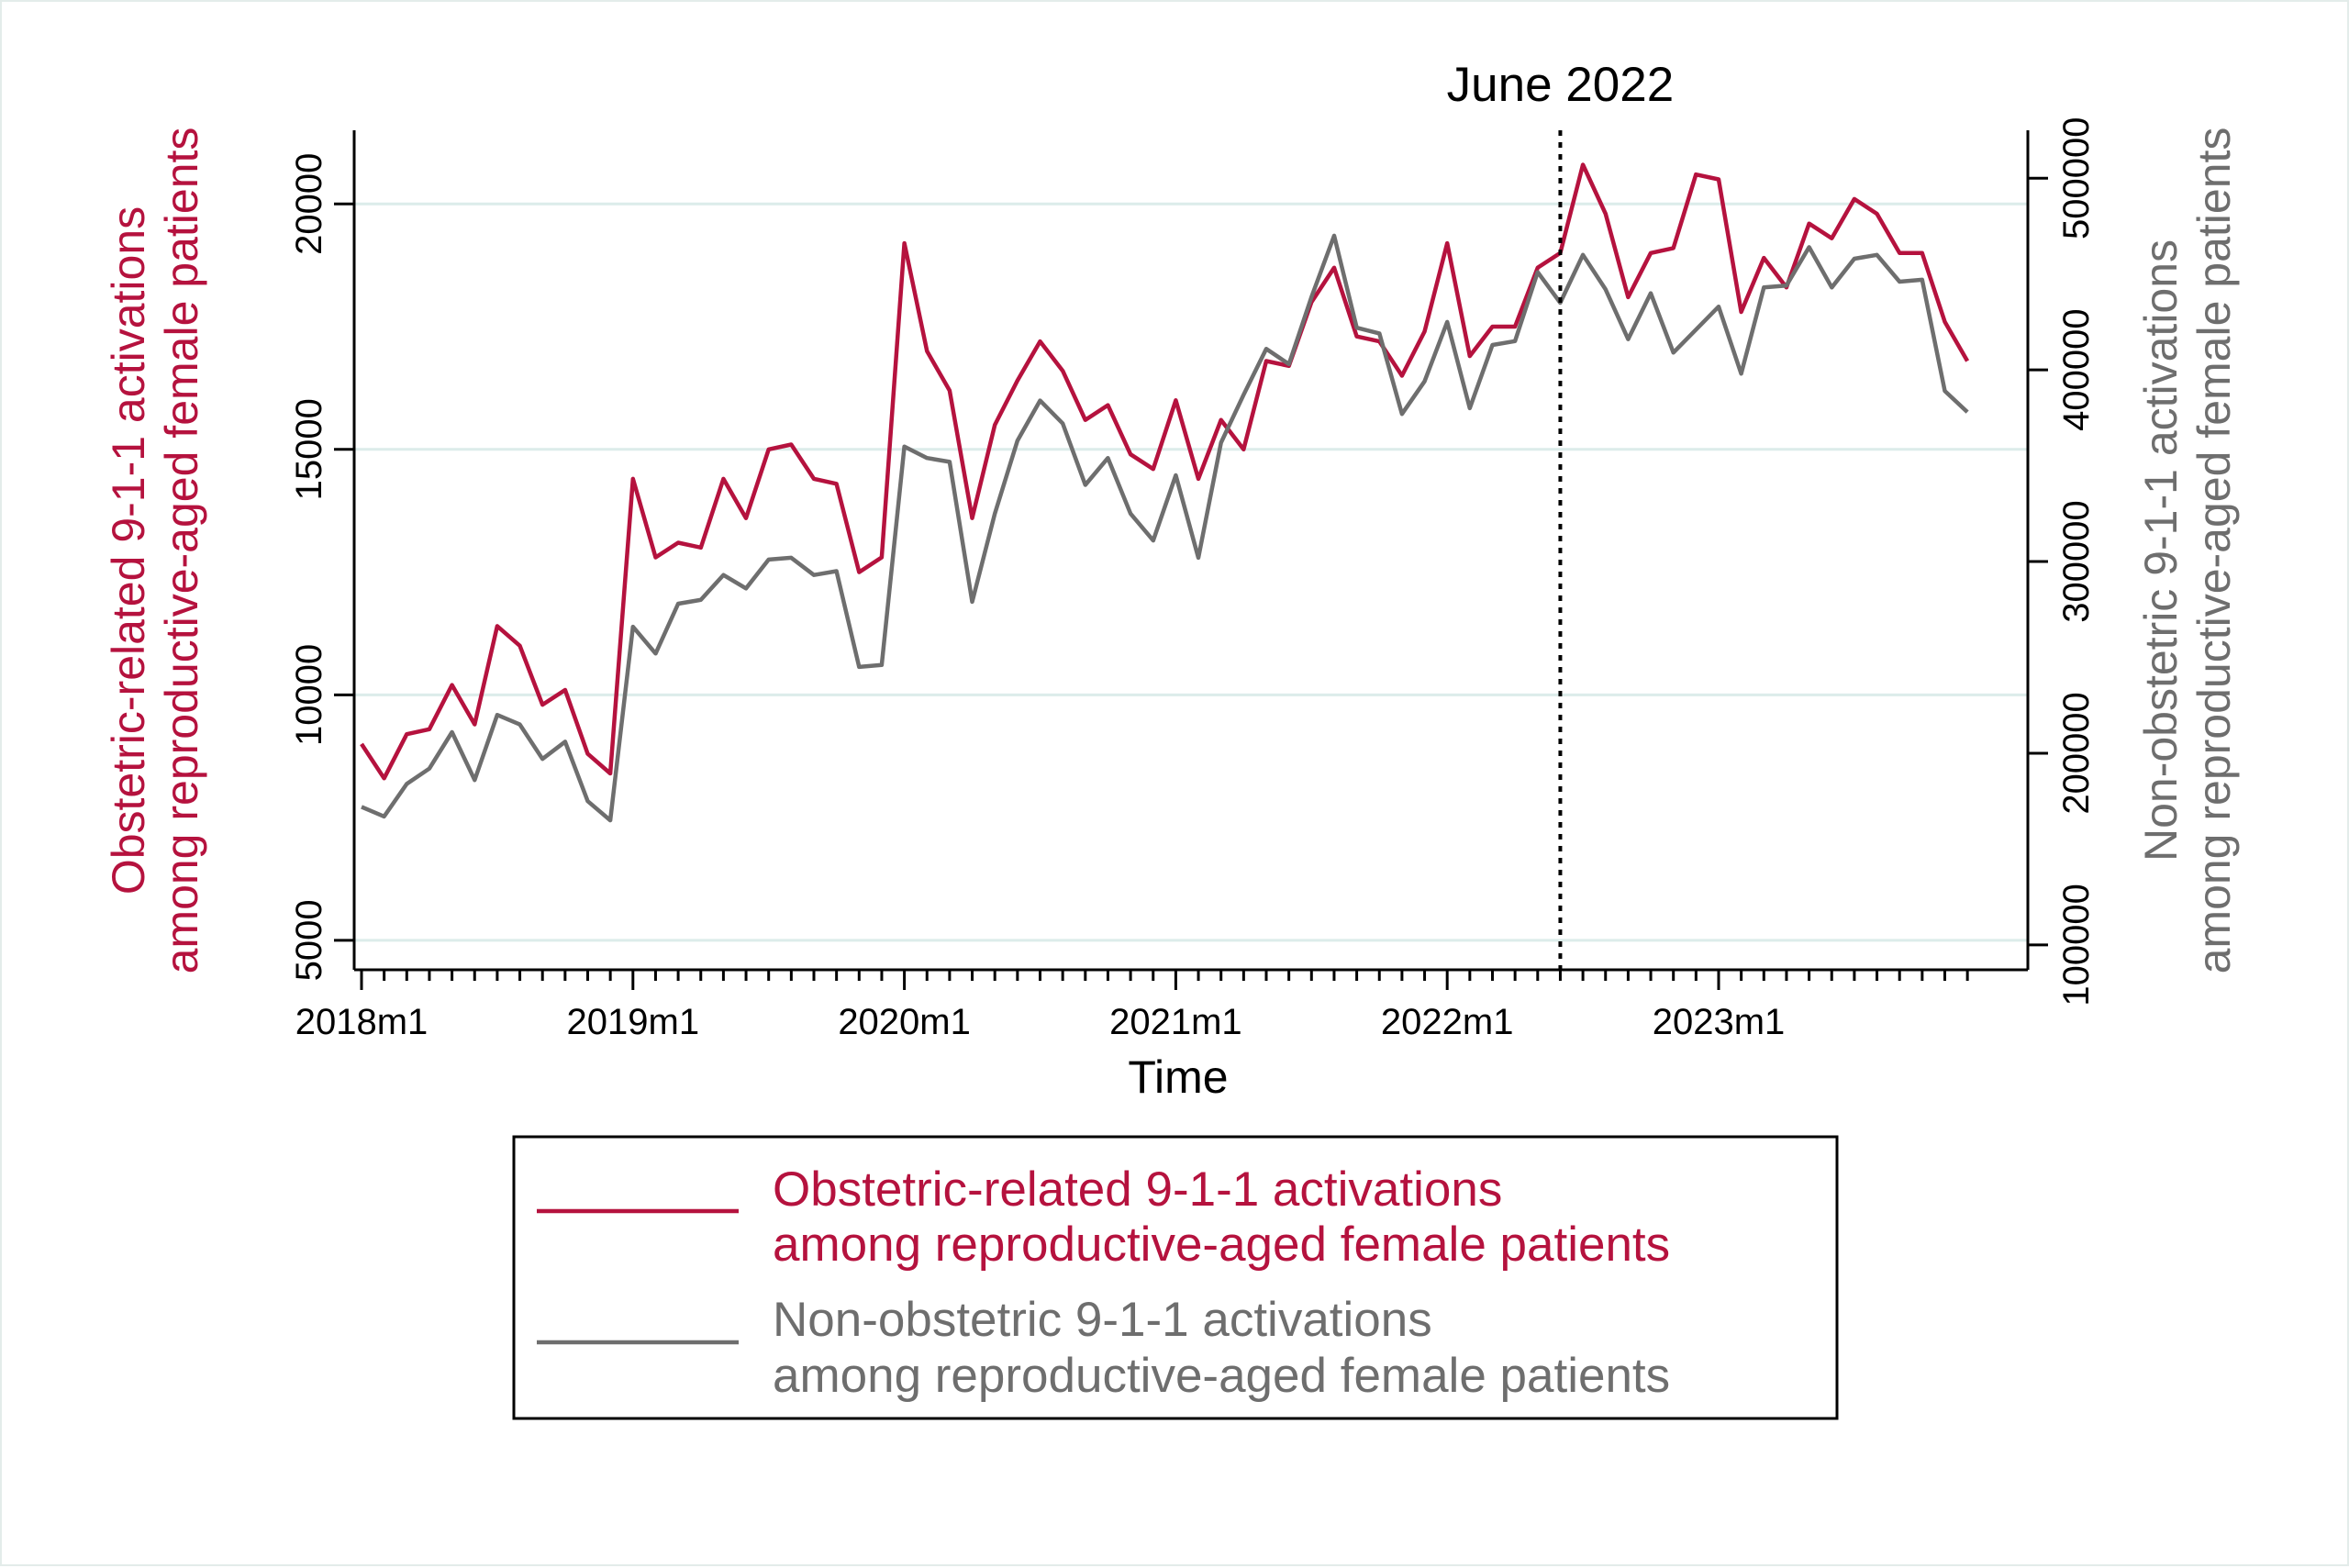  What do you see at coordinates (2077, 561) in the screenshot?
I see `y-right-tick-label: 300000` at bounding box center [2077, 561].